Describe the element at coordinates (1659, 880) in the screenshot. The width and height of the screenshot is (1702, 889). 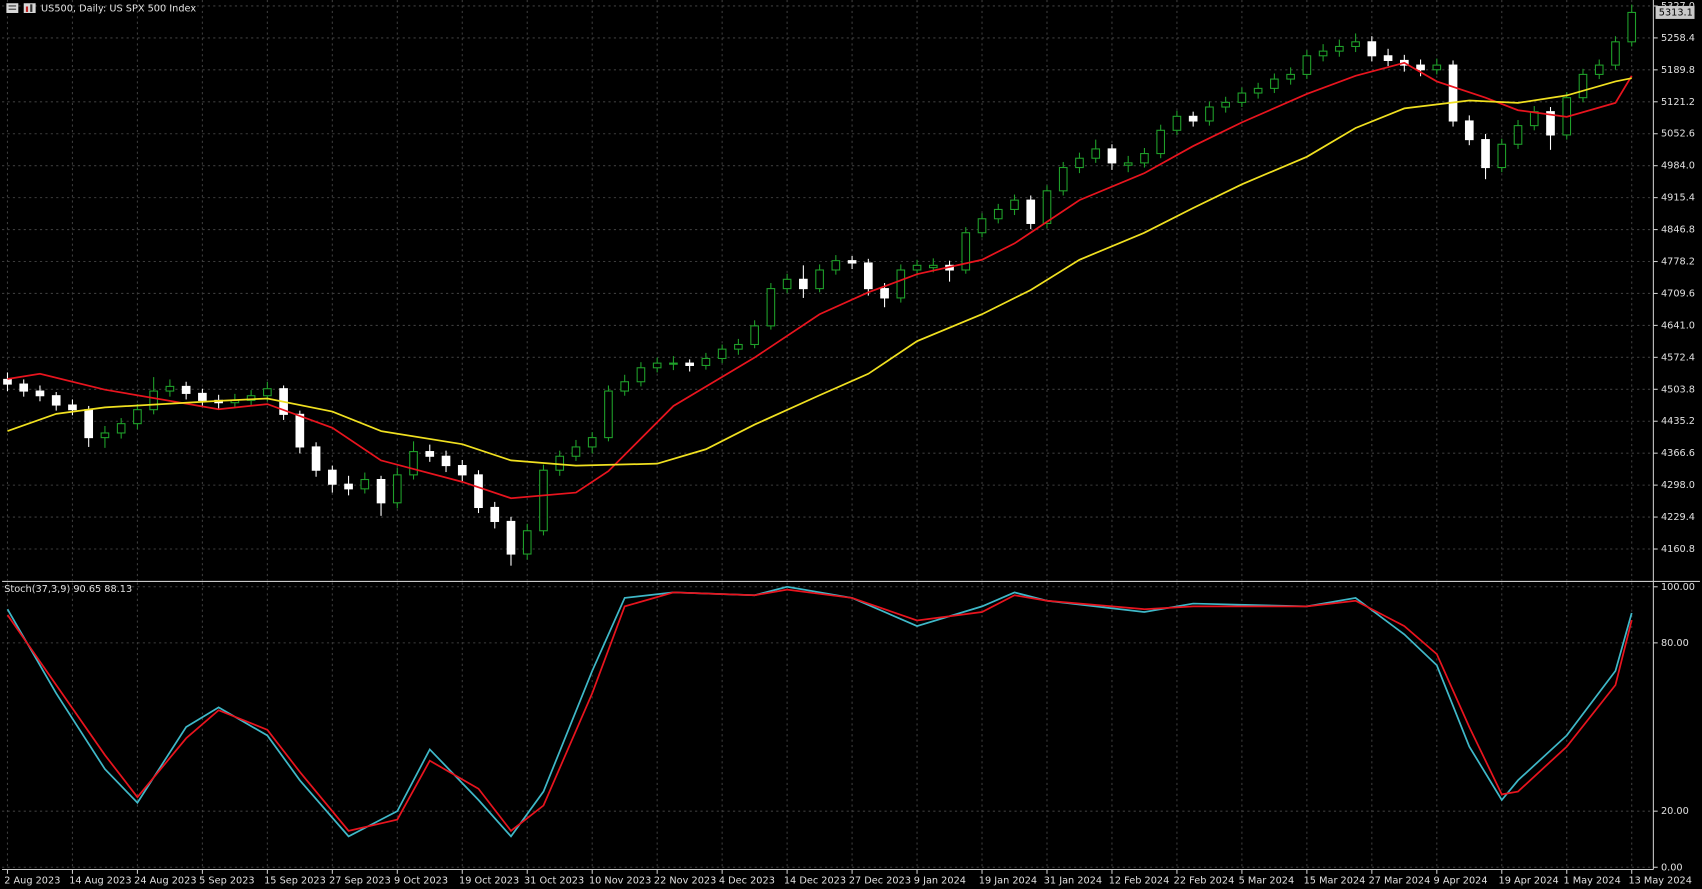
I see `x-tick-label: 13 May 2024` at that location.